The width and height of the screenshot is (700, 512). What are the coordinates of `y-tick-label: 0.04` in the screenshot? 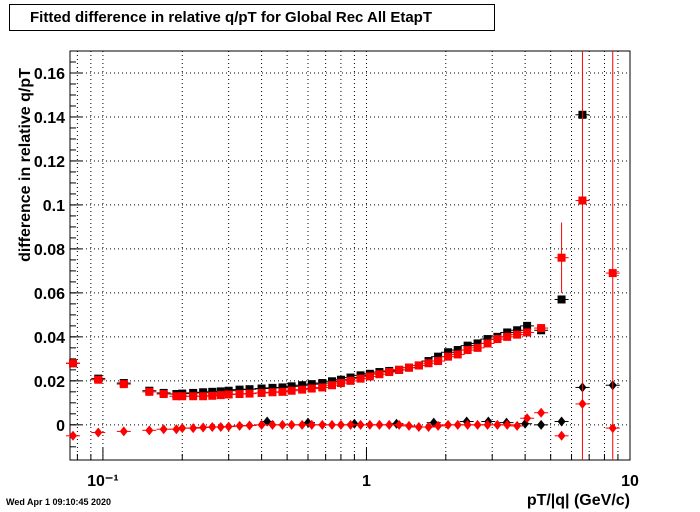 It's located at (49, 338).